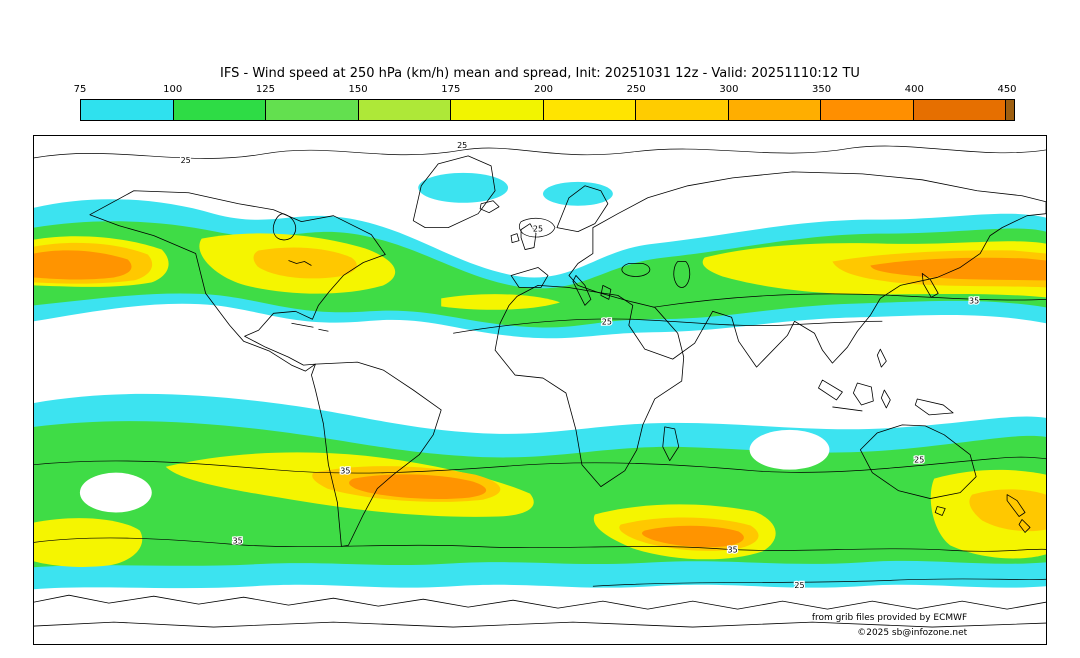 Image resolution: width=1080 pixels, height=658 pixels. I want to click on north-orange-asia, so click(958, 269).